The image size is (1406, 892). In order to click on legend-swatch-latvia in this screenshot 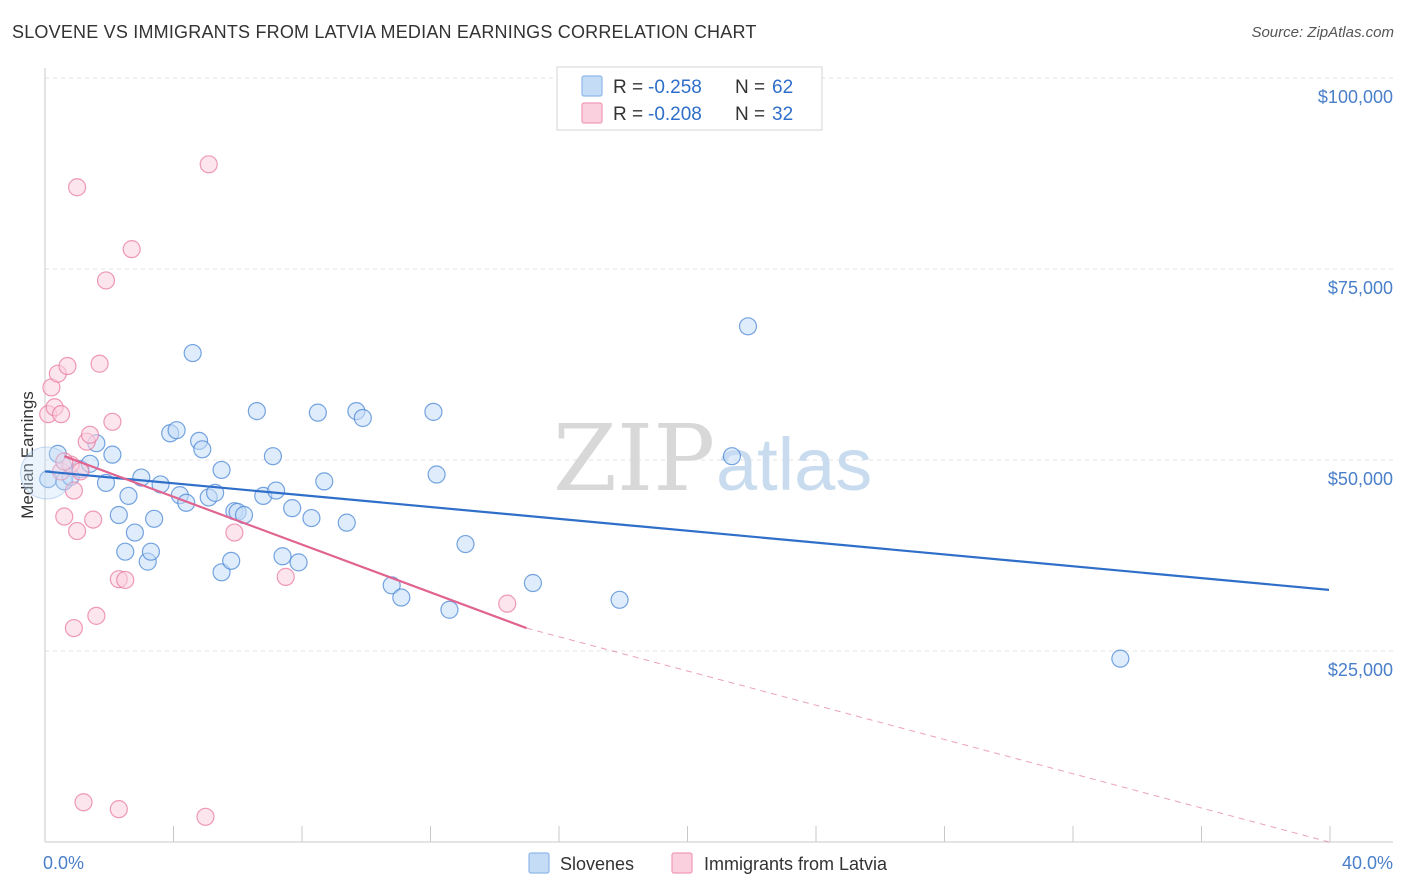, I will do `click(592, 113)`.